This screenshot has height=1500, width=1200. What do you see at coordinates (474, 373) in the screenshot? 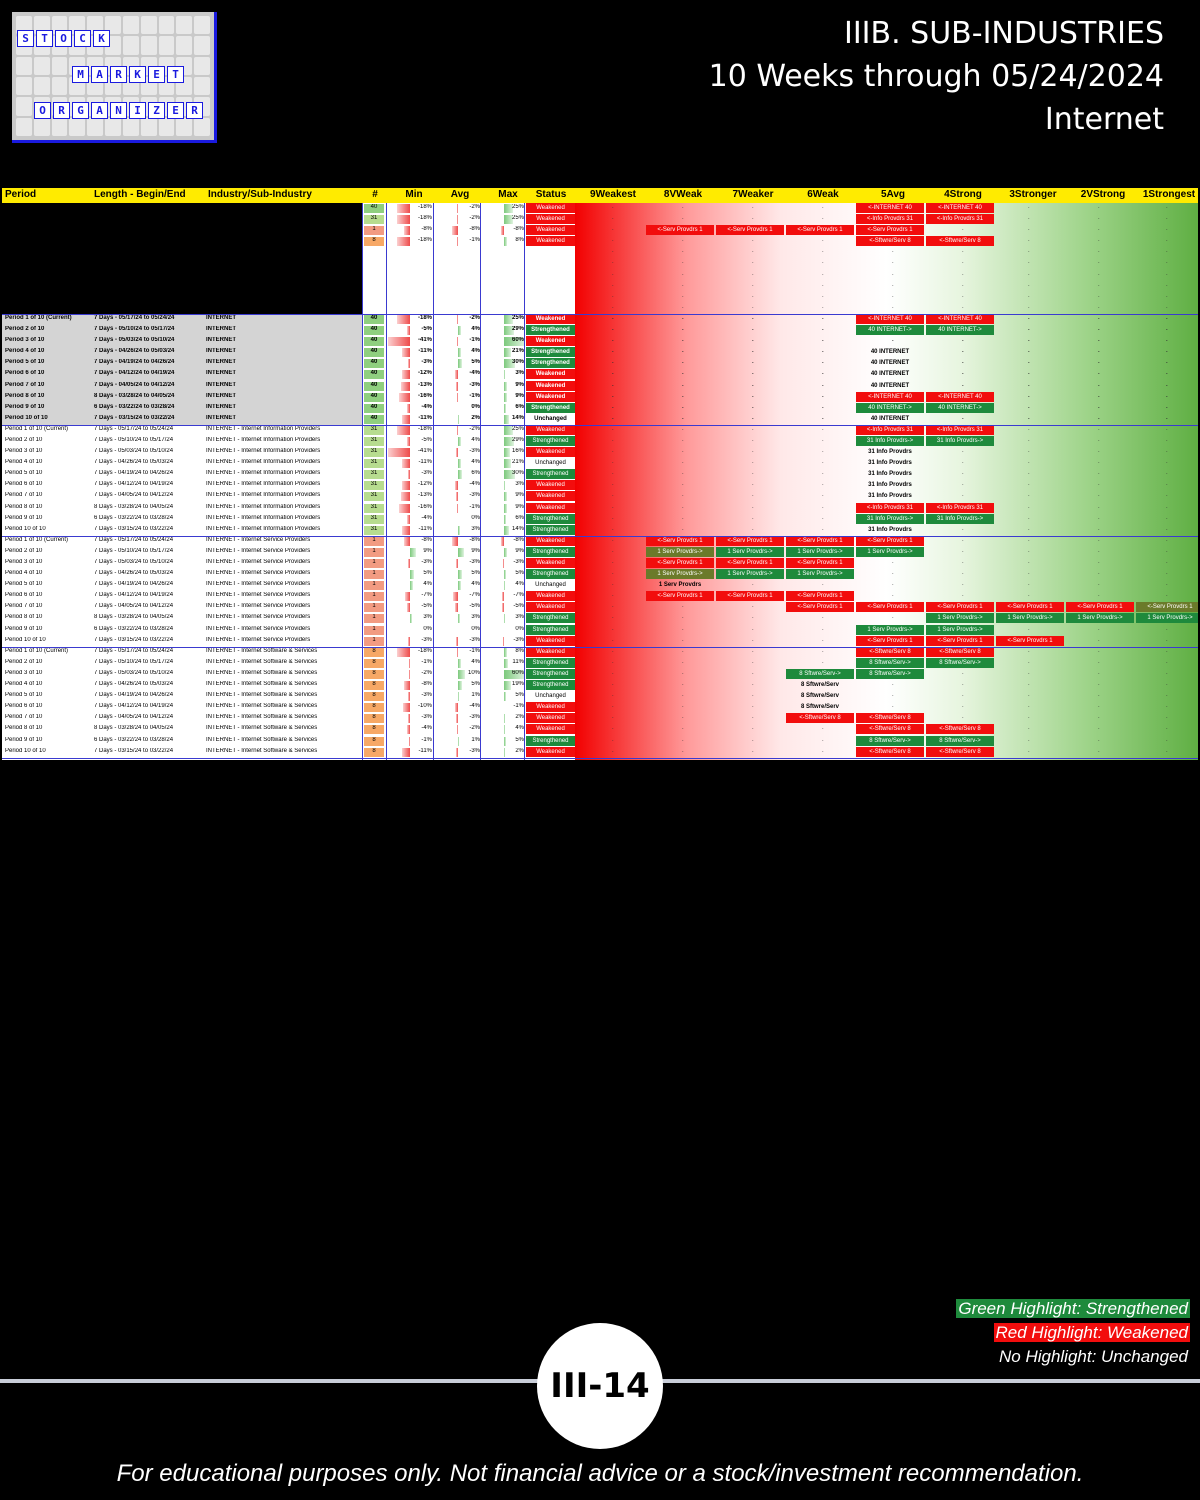
I see `avg-cell: -4%` at bounding box center [474, 373].